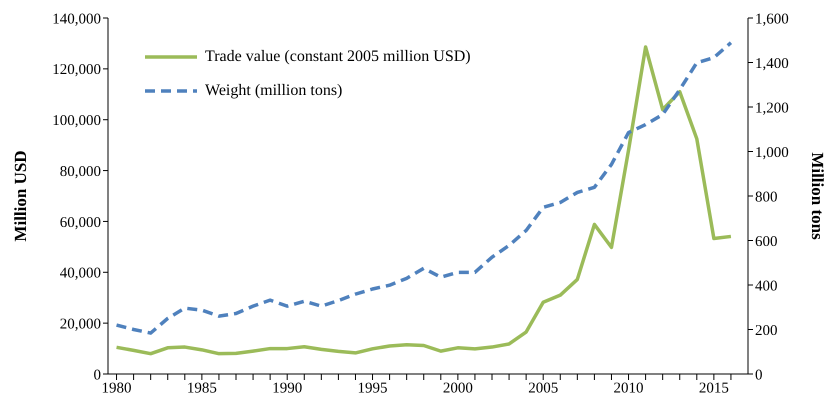  I want to click on y2-tick-label: 0, so click(758, 375).